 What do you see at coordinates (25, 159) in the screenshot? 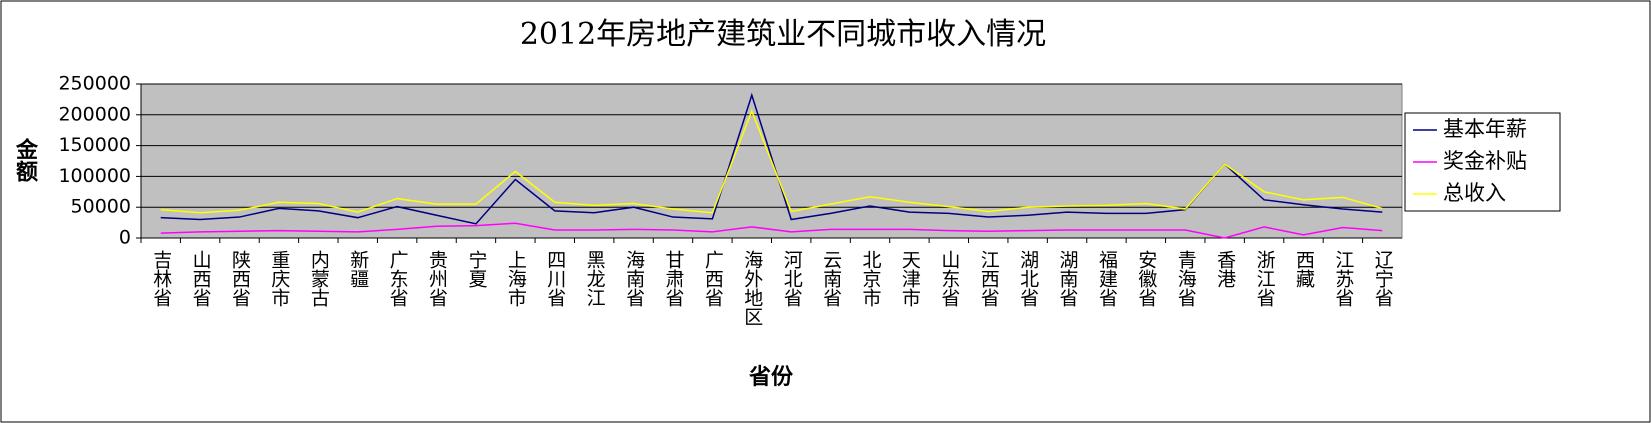
I see `y-axis-label: 金额` at bounding box center [25, 159].